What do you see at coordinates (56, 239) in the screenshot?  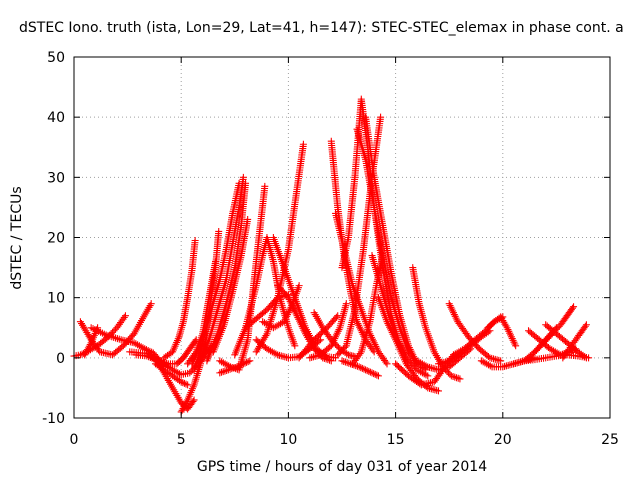 I see `y-tick-label: 20` at bounding box center [56, 239].